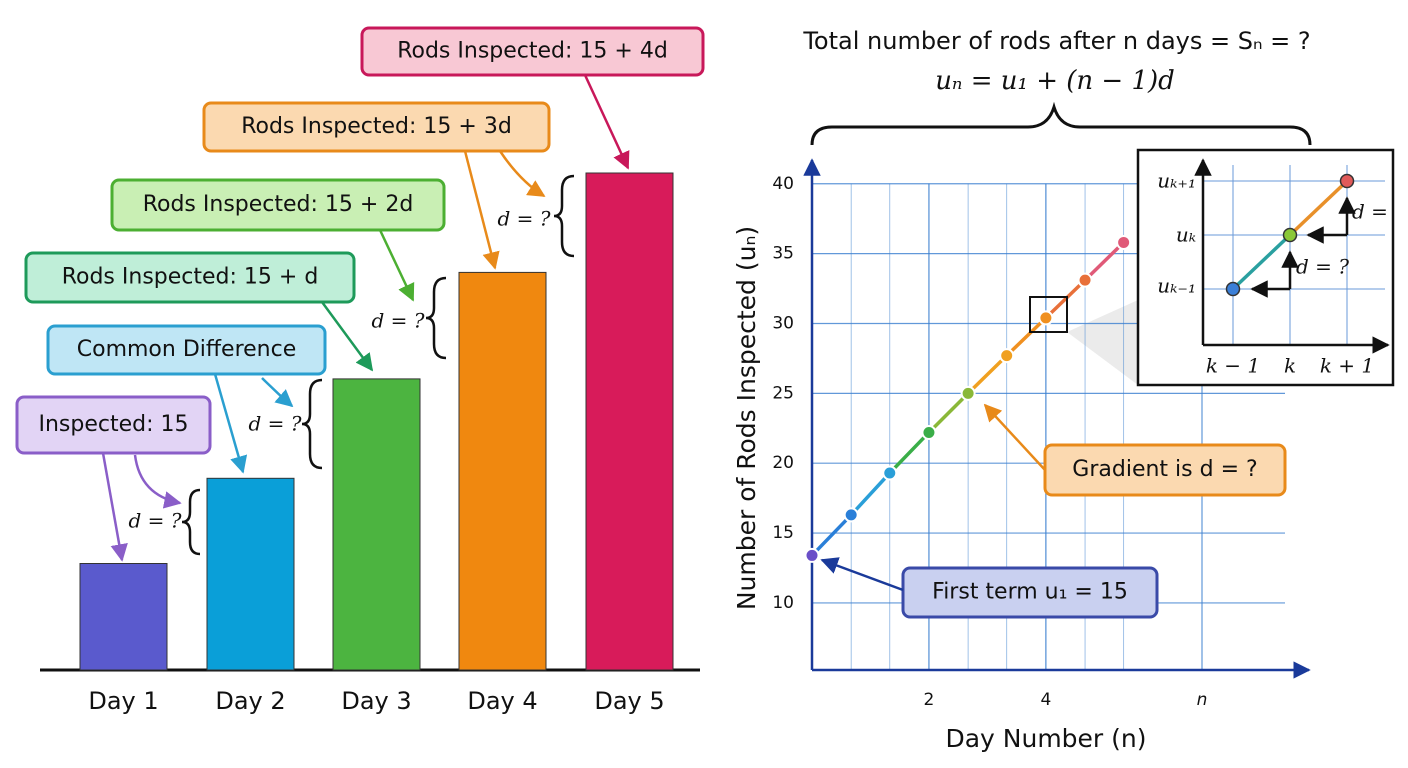  Describe the element at coordinates (629, 701) in the screenshot. I see `x-tick-label: Day 5` at that location.